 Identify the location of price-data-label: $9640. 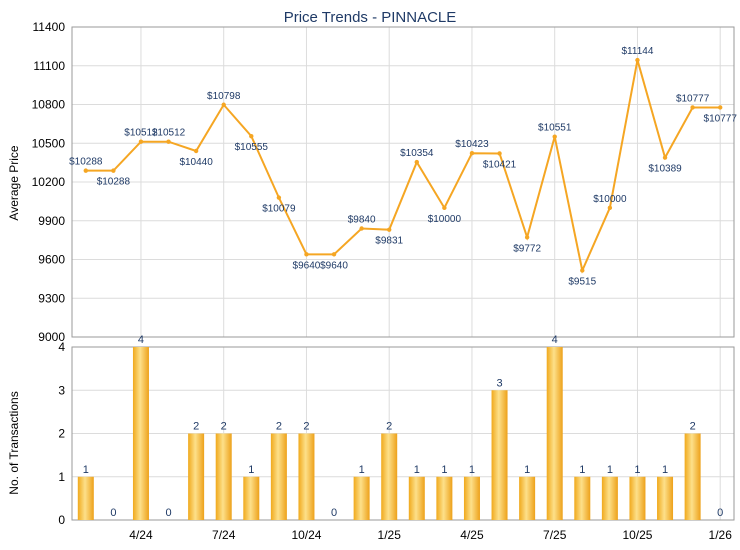
(307, 265).